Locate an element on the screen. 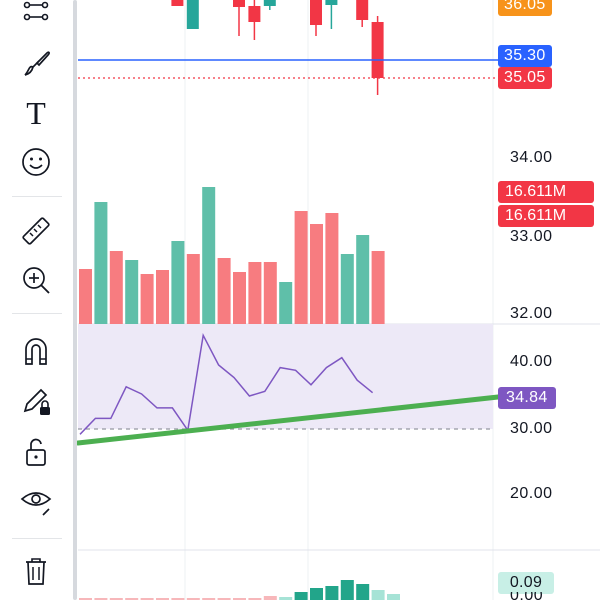  lock-drawings-tool is located at coordinates (36, 400).